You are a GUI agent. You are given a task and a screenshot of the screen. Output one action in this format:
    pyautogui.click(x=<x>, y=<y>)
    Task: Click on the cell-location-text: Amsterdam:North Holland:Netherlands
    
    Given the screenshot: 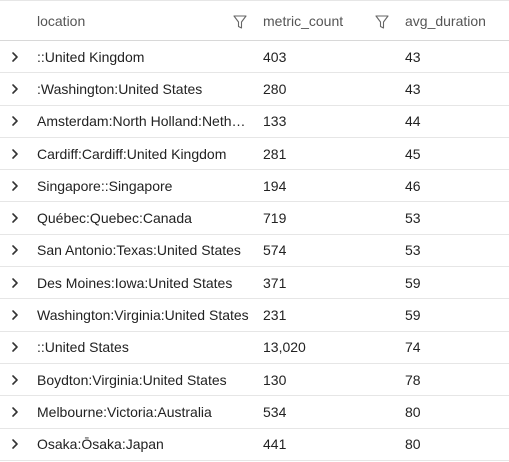 What is the action you would take?
    pyautogui.click(x=143, y=121)
    